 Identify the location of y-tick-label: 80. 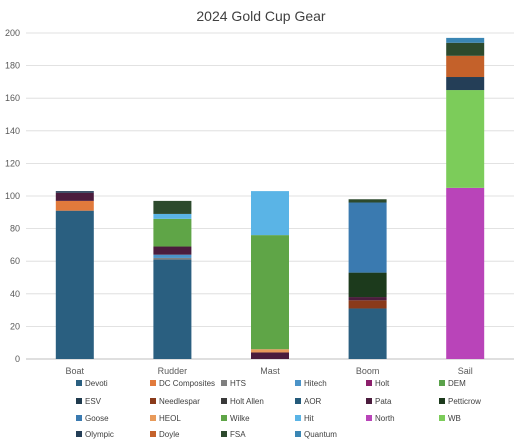
(15, 229).